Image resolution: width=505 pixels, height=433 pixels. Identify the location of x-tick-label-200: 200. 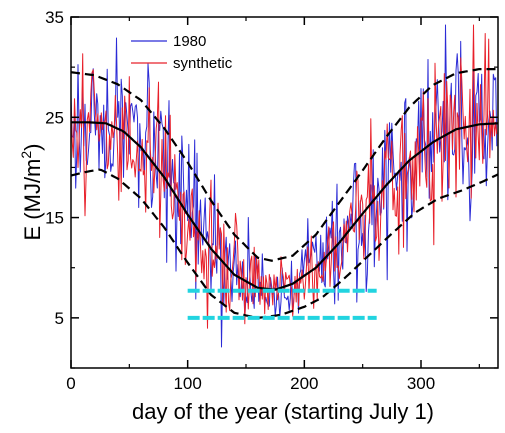
(304, 383).